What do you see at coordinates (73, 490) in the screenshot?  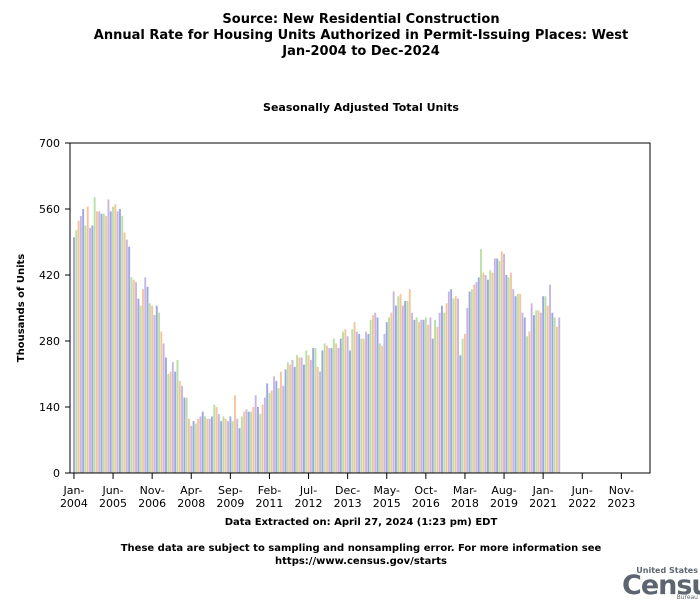 I see `x-tick-label-month: Jan-` at bounding box center [73, 490].